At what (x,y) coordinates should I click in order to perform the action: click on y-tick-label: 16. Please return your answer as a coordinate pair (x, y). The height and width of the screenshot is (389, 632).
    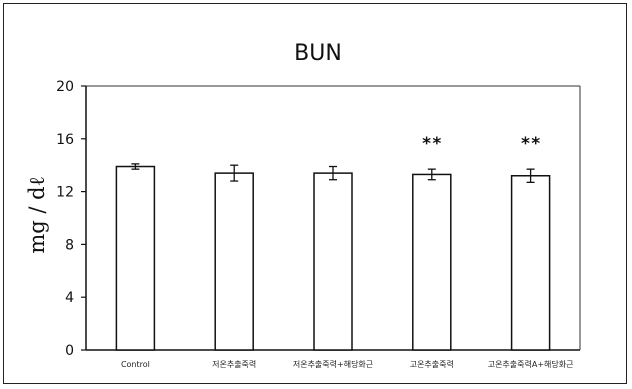
    Looking at the image, I should click on (65, 140).